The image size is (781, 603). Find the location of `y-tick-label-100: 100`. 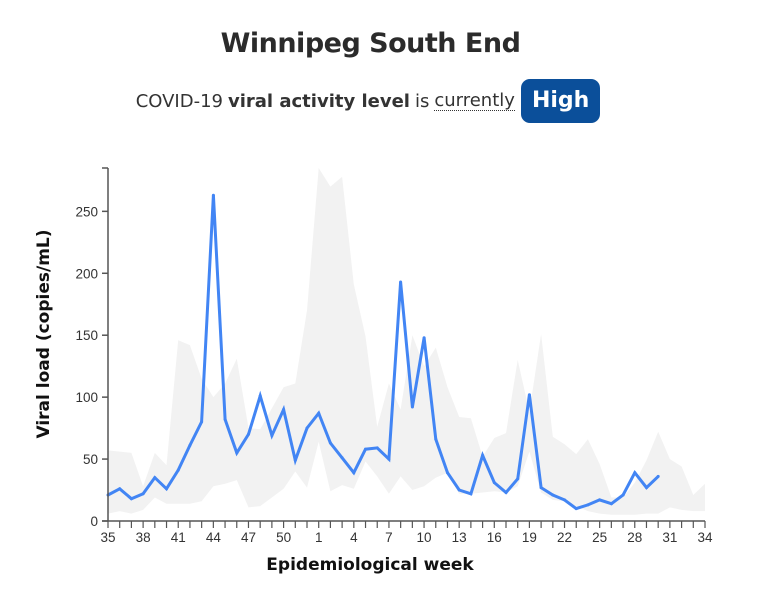

y-tick-label-100: 100 is located at coordinates (86, 397).